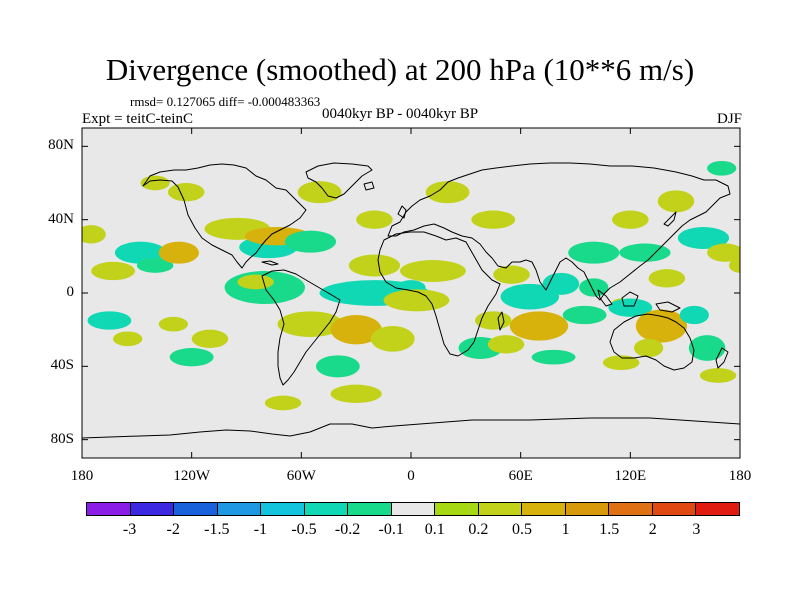 The image size is (800, 600). Describe the element at coordinates (402, 212) in the screenshot. I see `coast-uk` at that location.